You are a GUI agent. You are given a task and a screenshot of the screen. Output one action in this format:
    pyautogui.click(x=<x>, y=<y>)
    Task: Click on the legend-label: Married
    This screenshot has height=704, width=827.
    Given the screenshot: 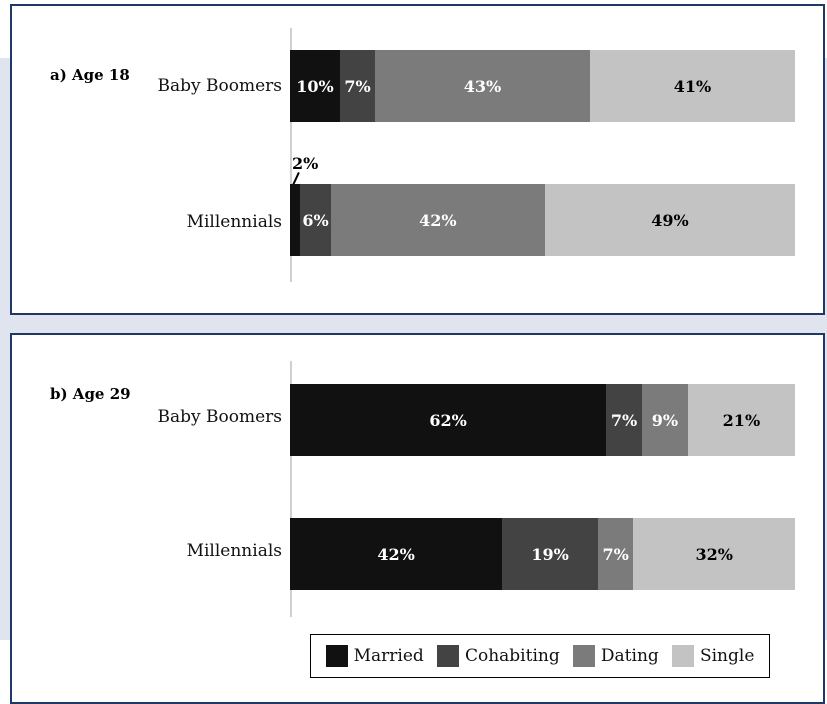 What is the action you would take?
    pyautogui.click(x=388, y=656)
    